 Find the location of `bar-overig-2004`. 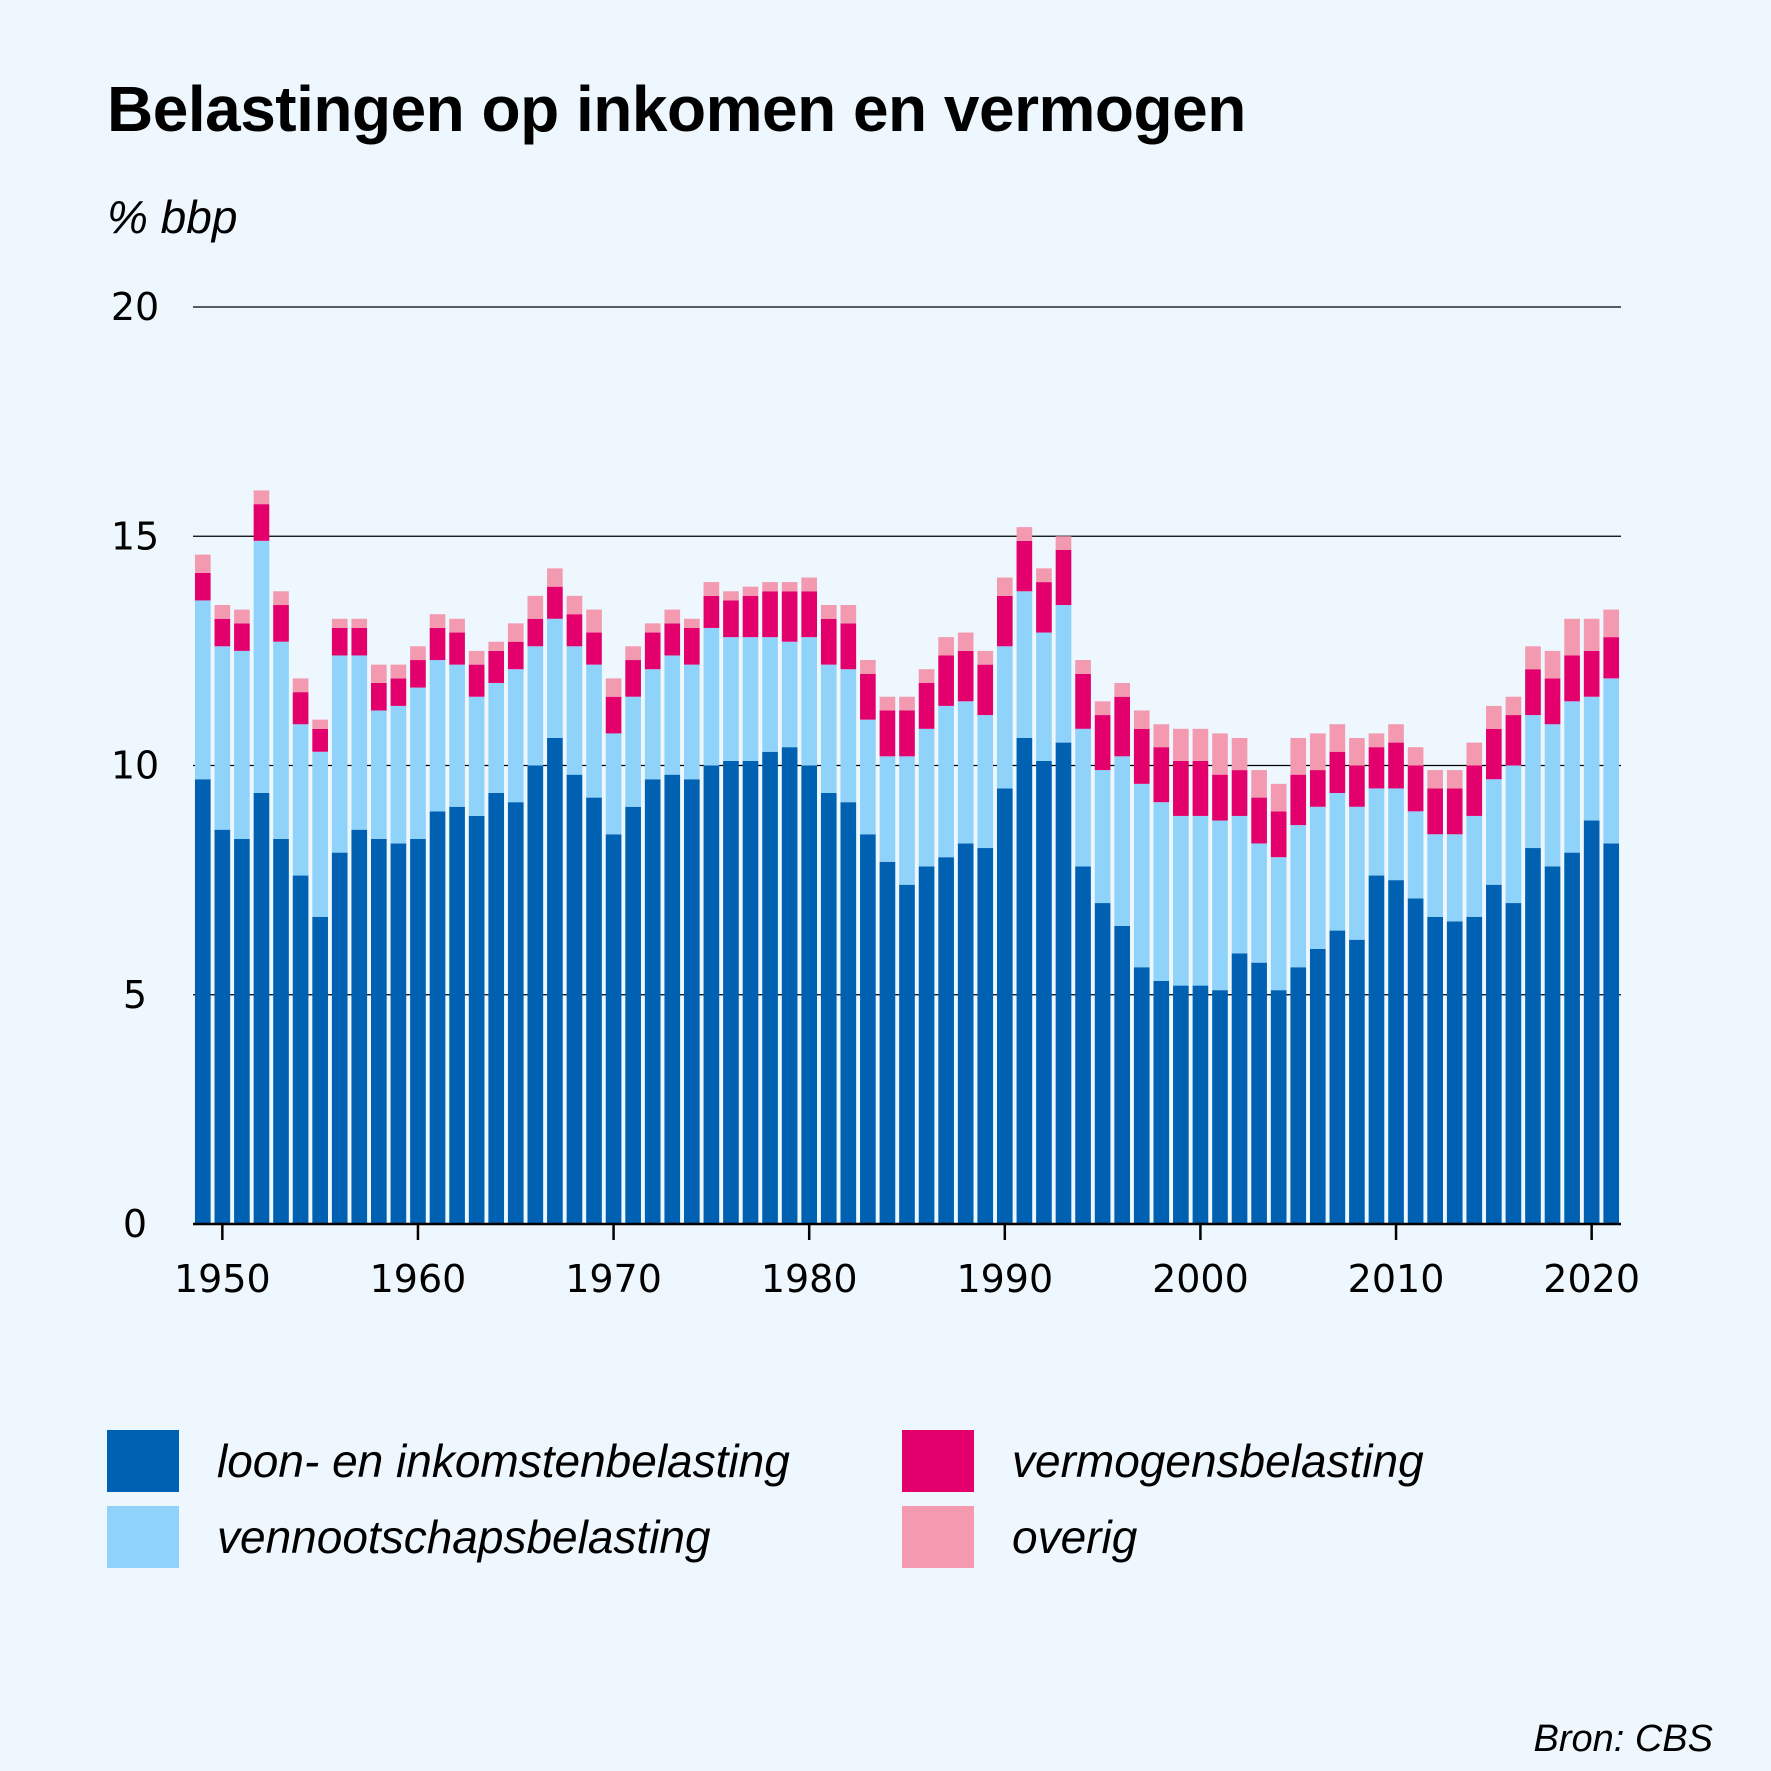

bar-overig-2004 is located at coordinates (1278, 797).